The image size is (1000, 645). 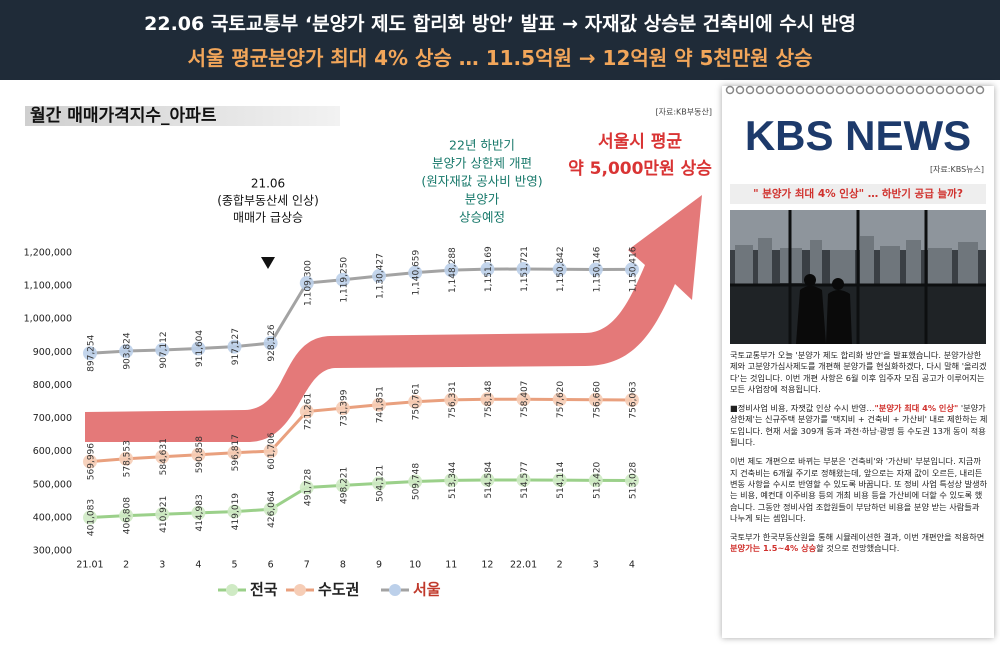 I want to click on pointer-triangle, so click(x=268, y=263).